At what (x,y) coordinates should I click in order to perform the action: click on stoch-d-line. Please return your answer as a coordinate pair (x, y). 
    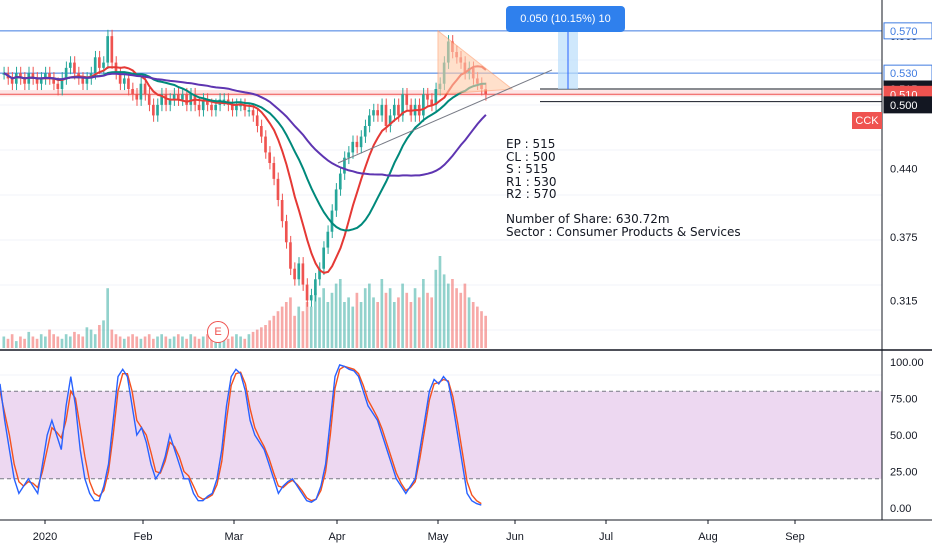
    Looking at the image, I should click on (241, 435).